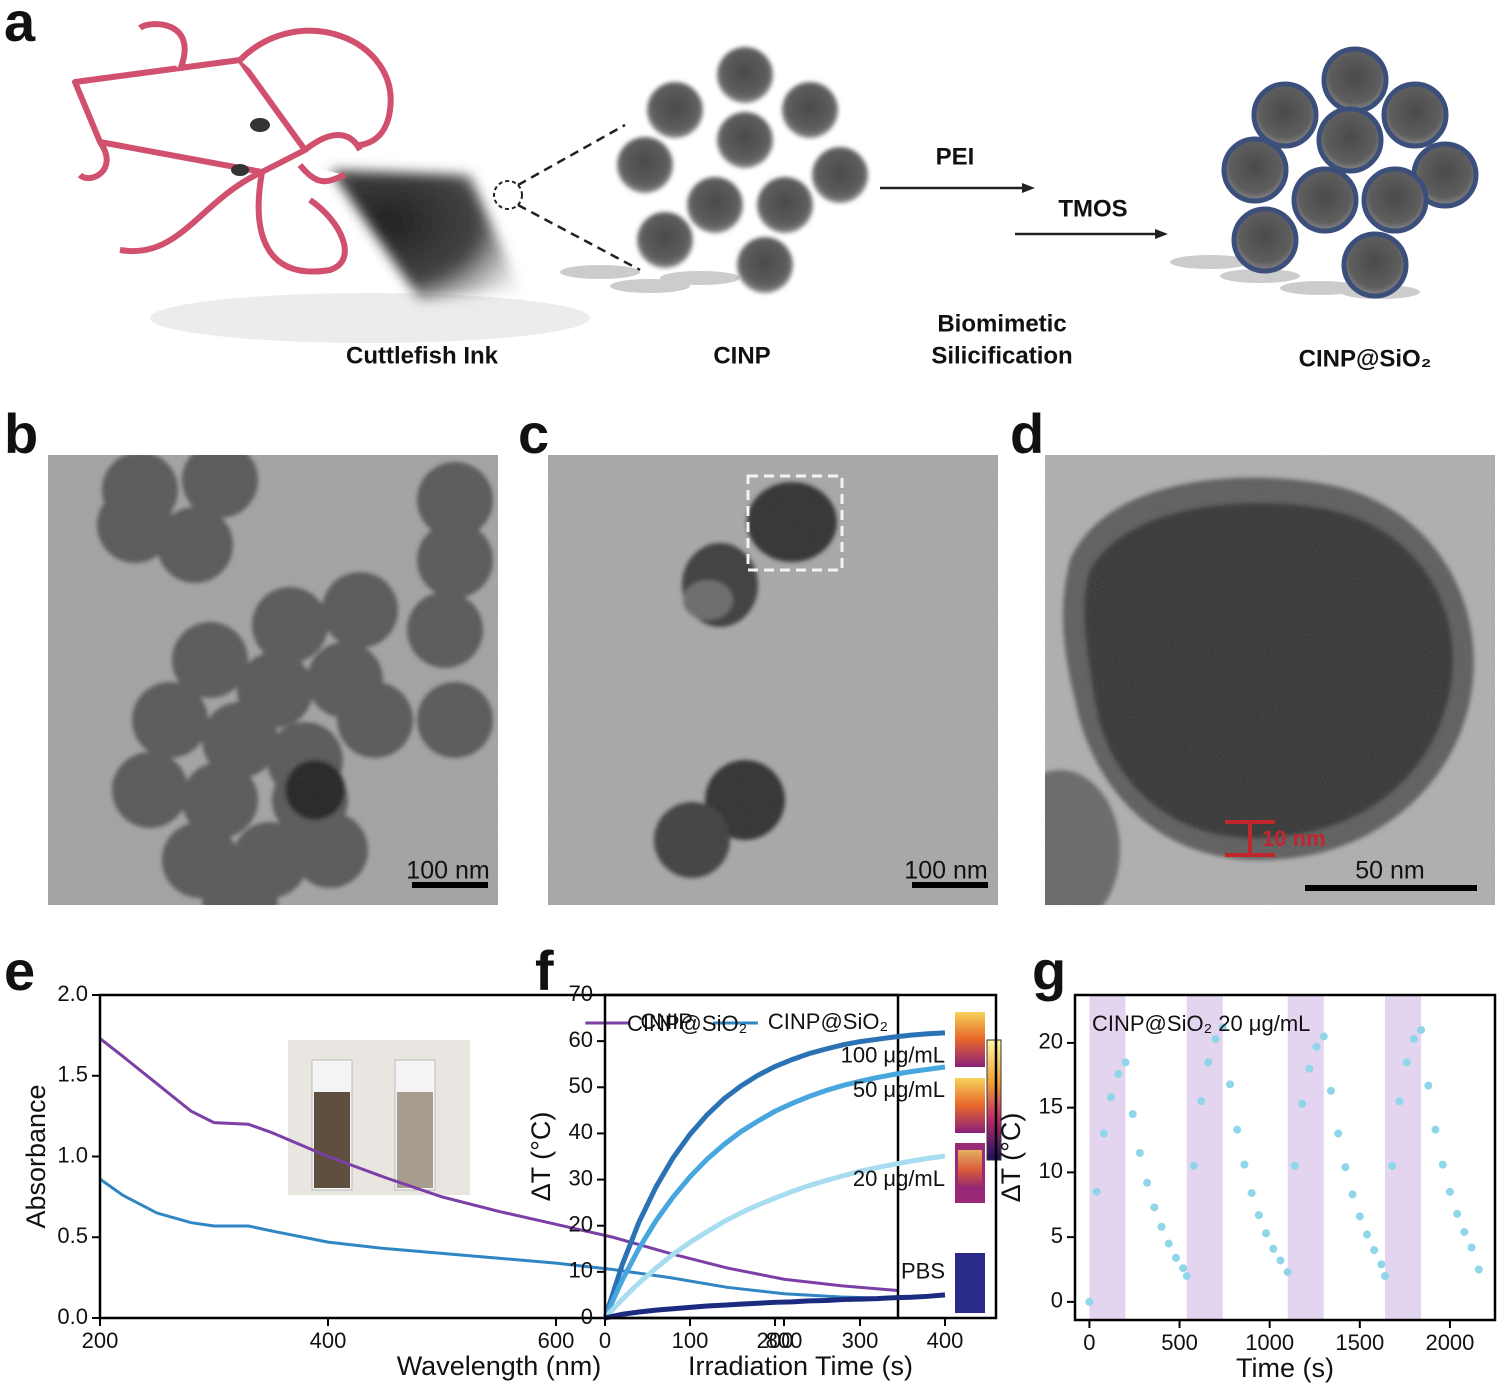  Describe the element at coordinates (1049, 970) in the screenshot. I see `panel-label: g` at that location.